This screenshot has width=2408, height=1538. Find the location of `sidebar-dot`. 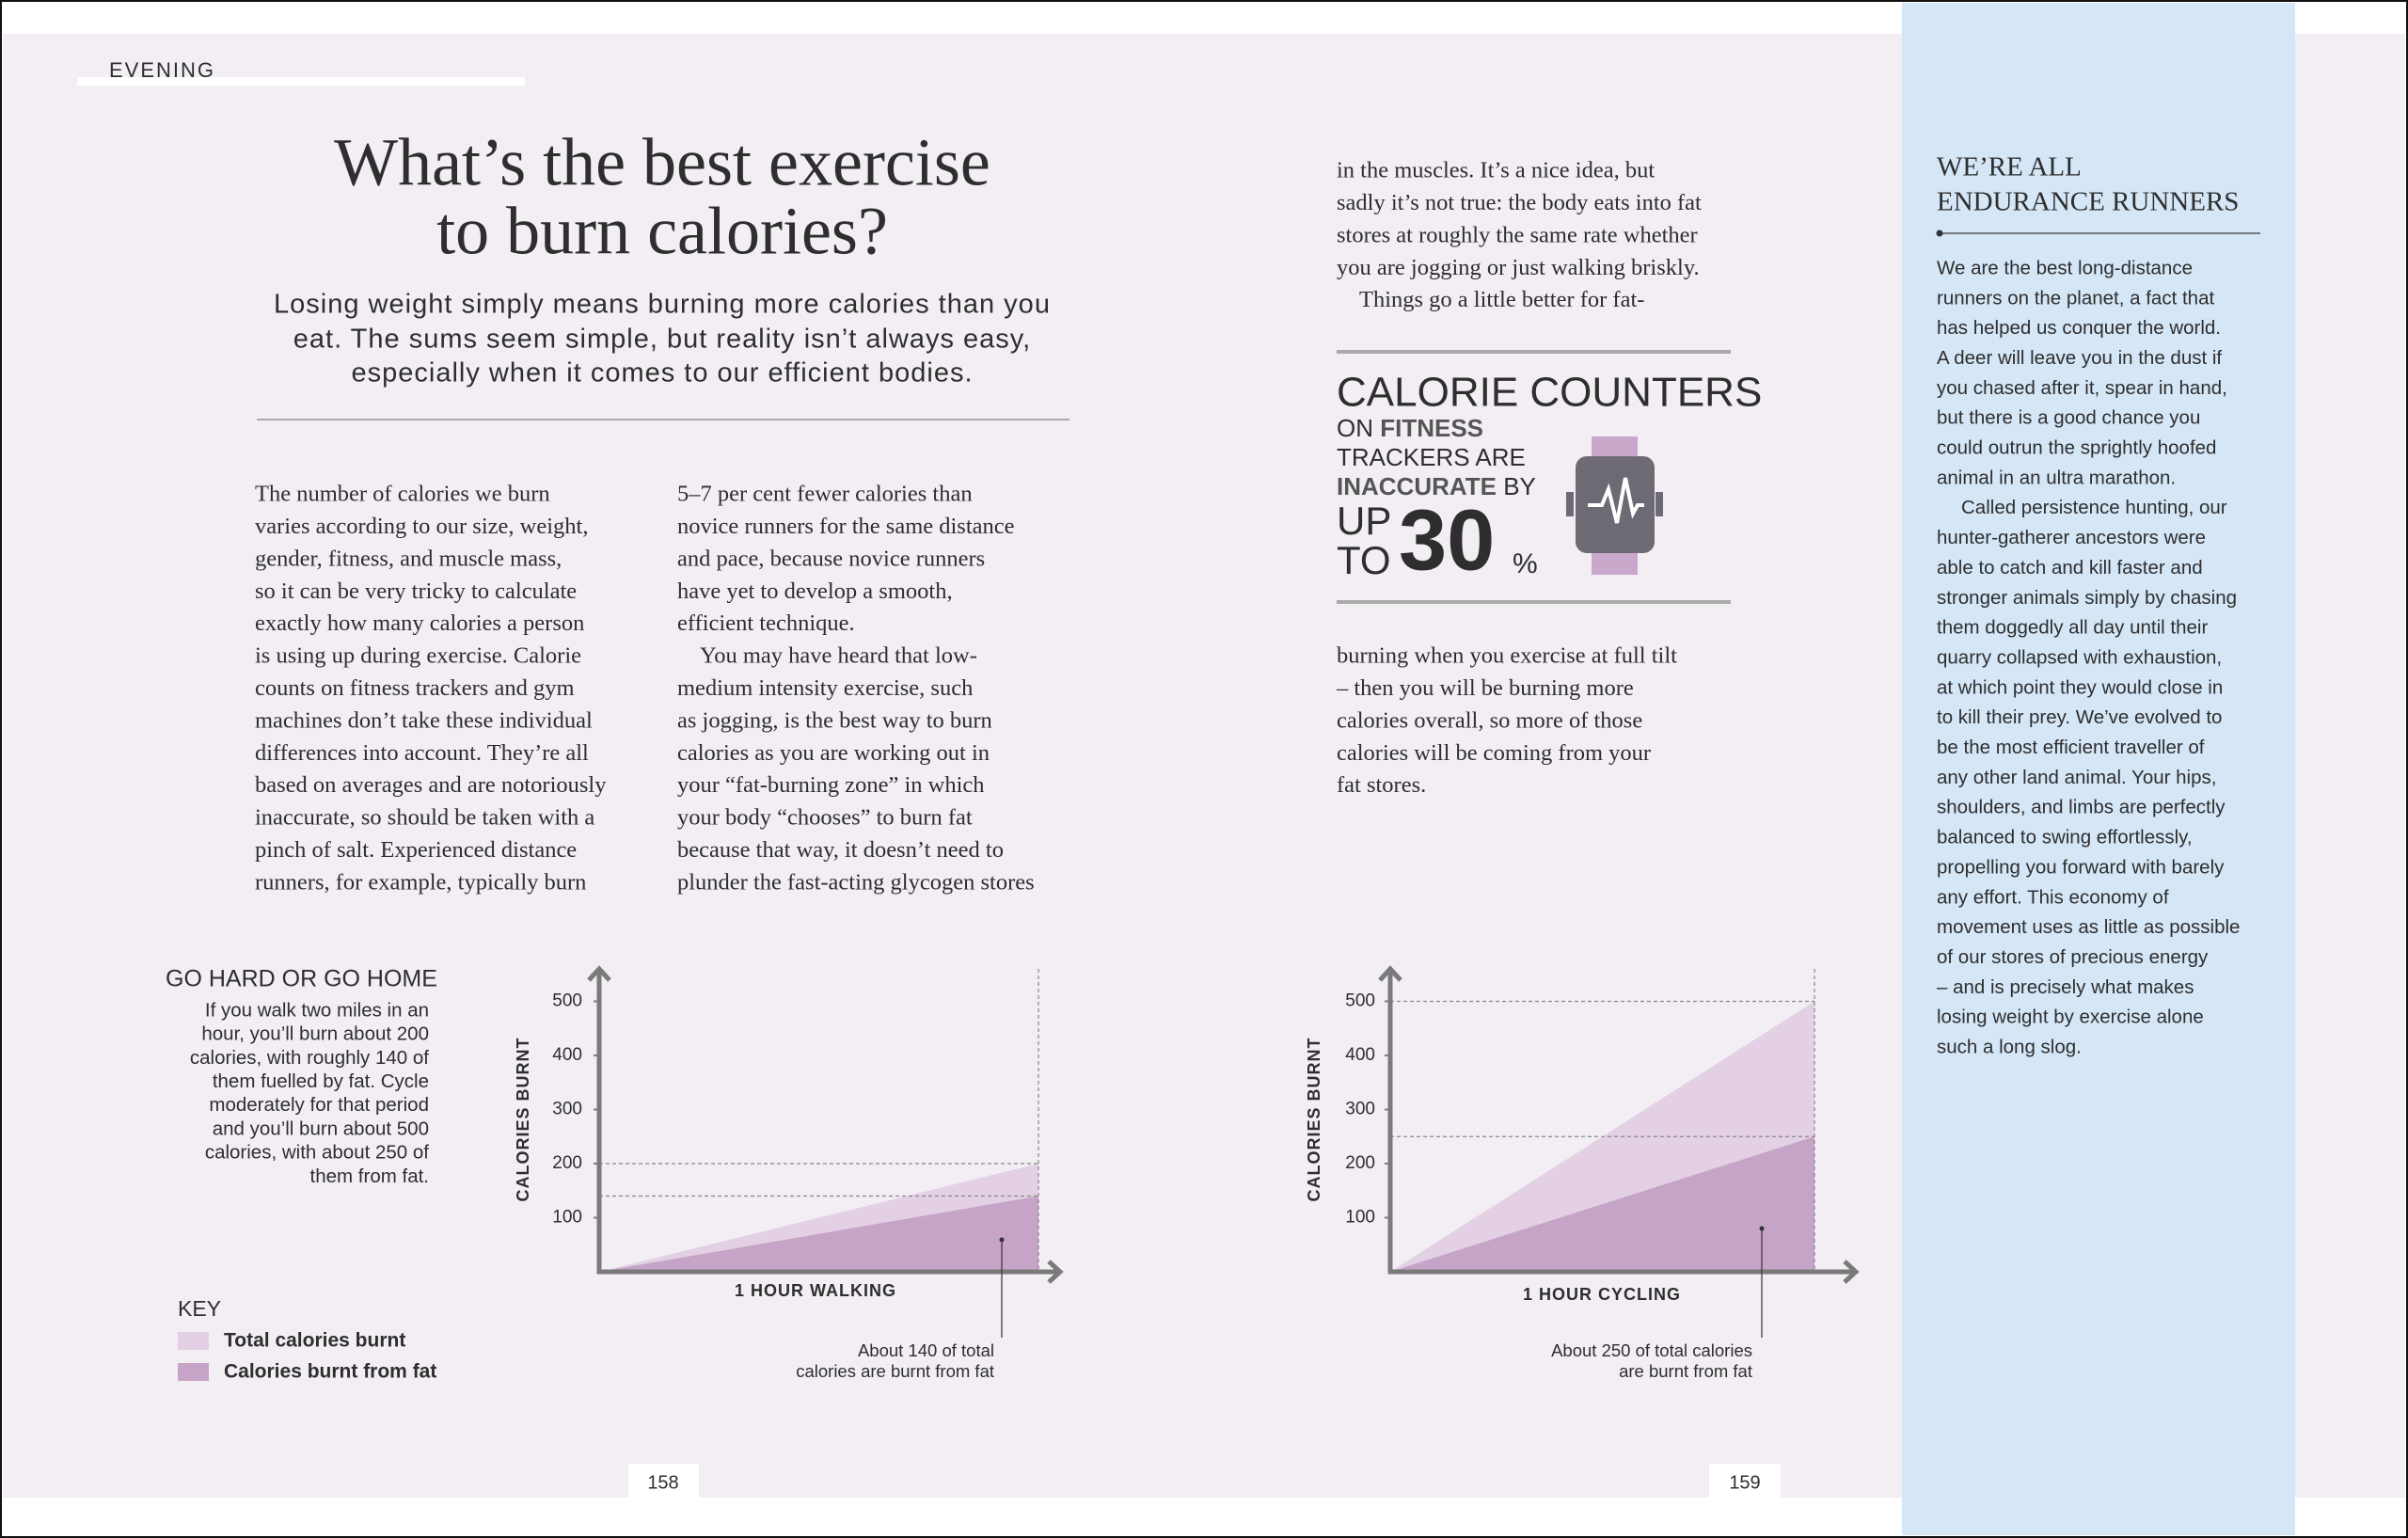

sidebar-dot is located at coordinates (1939, 234).